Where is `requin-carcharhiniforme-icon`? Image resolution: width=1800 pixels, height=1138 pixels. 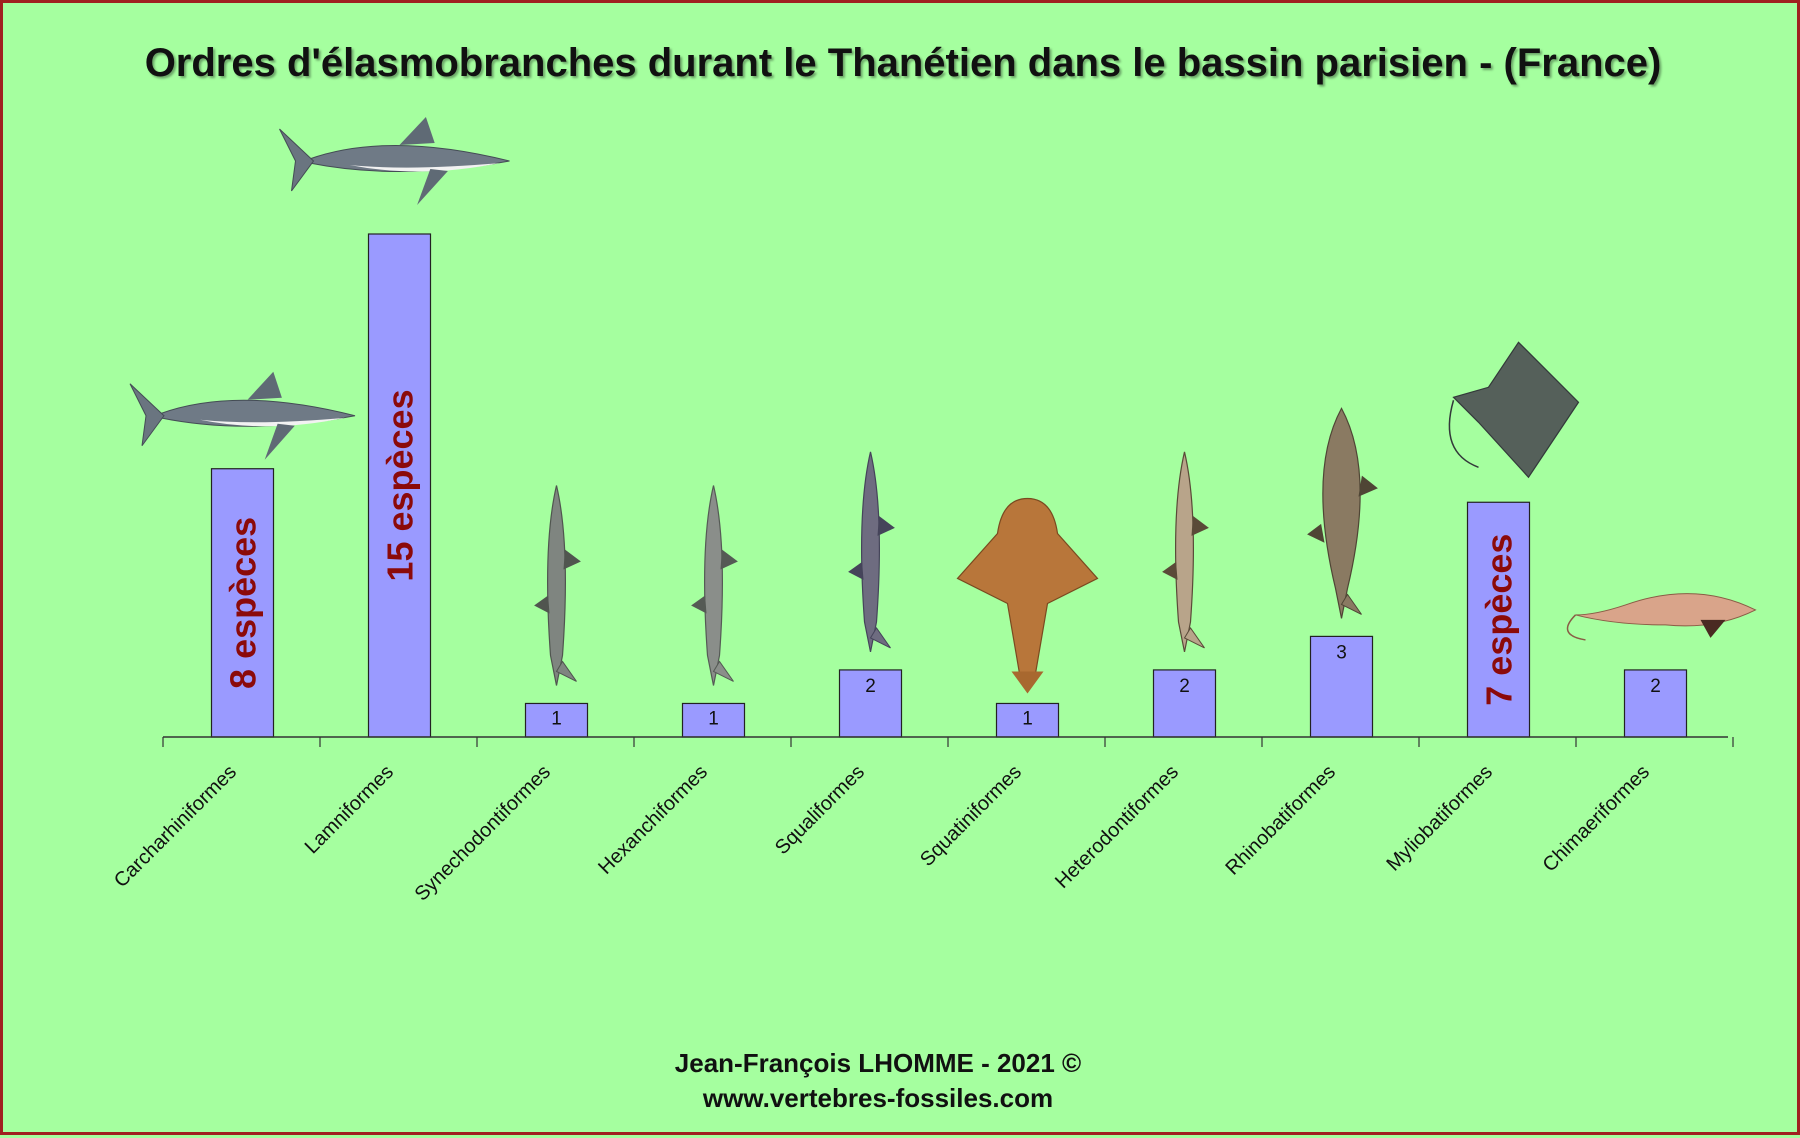
requin-carcharhiniforme-icon is located at coordinates (242, 415).